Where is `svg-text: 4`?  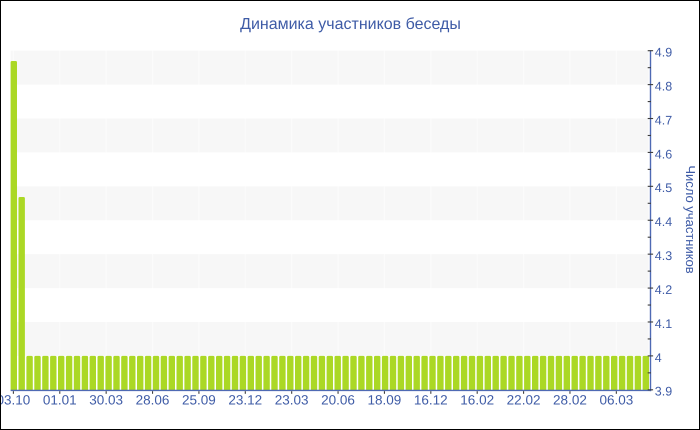
svg-text: 4 is located at coordinates (658, 358).